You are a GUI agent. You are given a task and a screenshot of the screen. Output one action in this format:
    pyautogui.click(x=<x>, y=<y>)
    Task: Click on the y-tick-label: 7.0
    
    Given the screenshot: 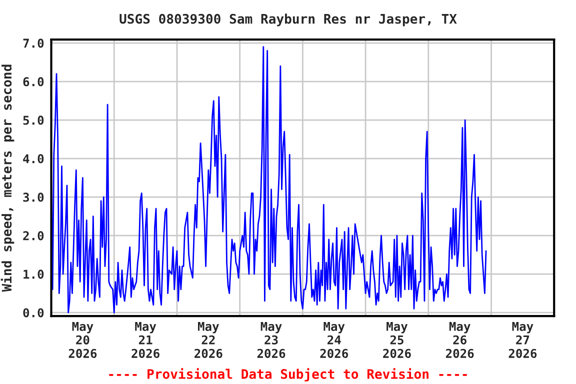 What is the action you would take?
    pyautogui.click(x=33, y=43)
    